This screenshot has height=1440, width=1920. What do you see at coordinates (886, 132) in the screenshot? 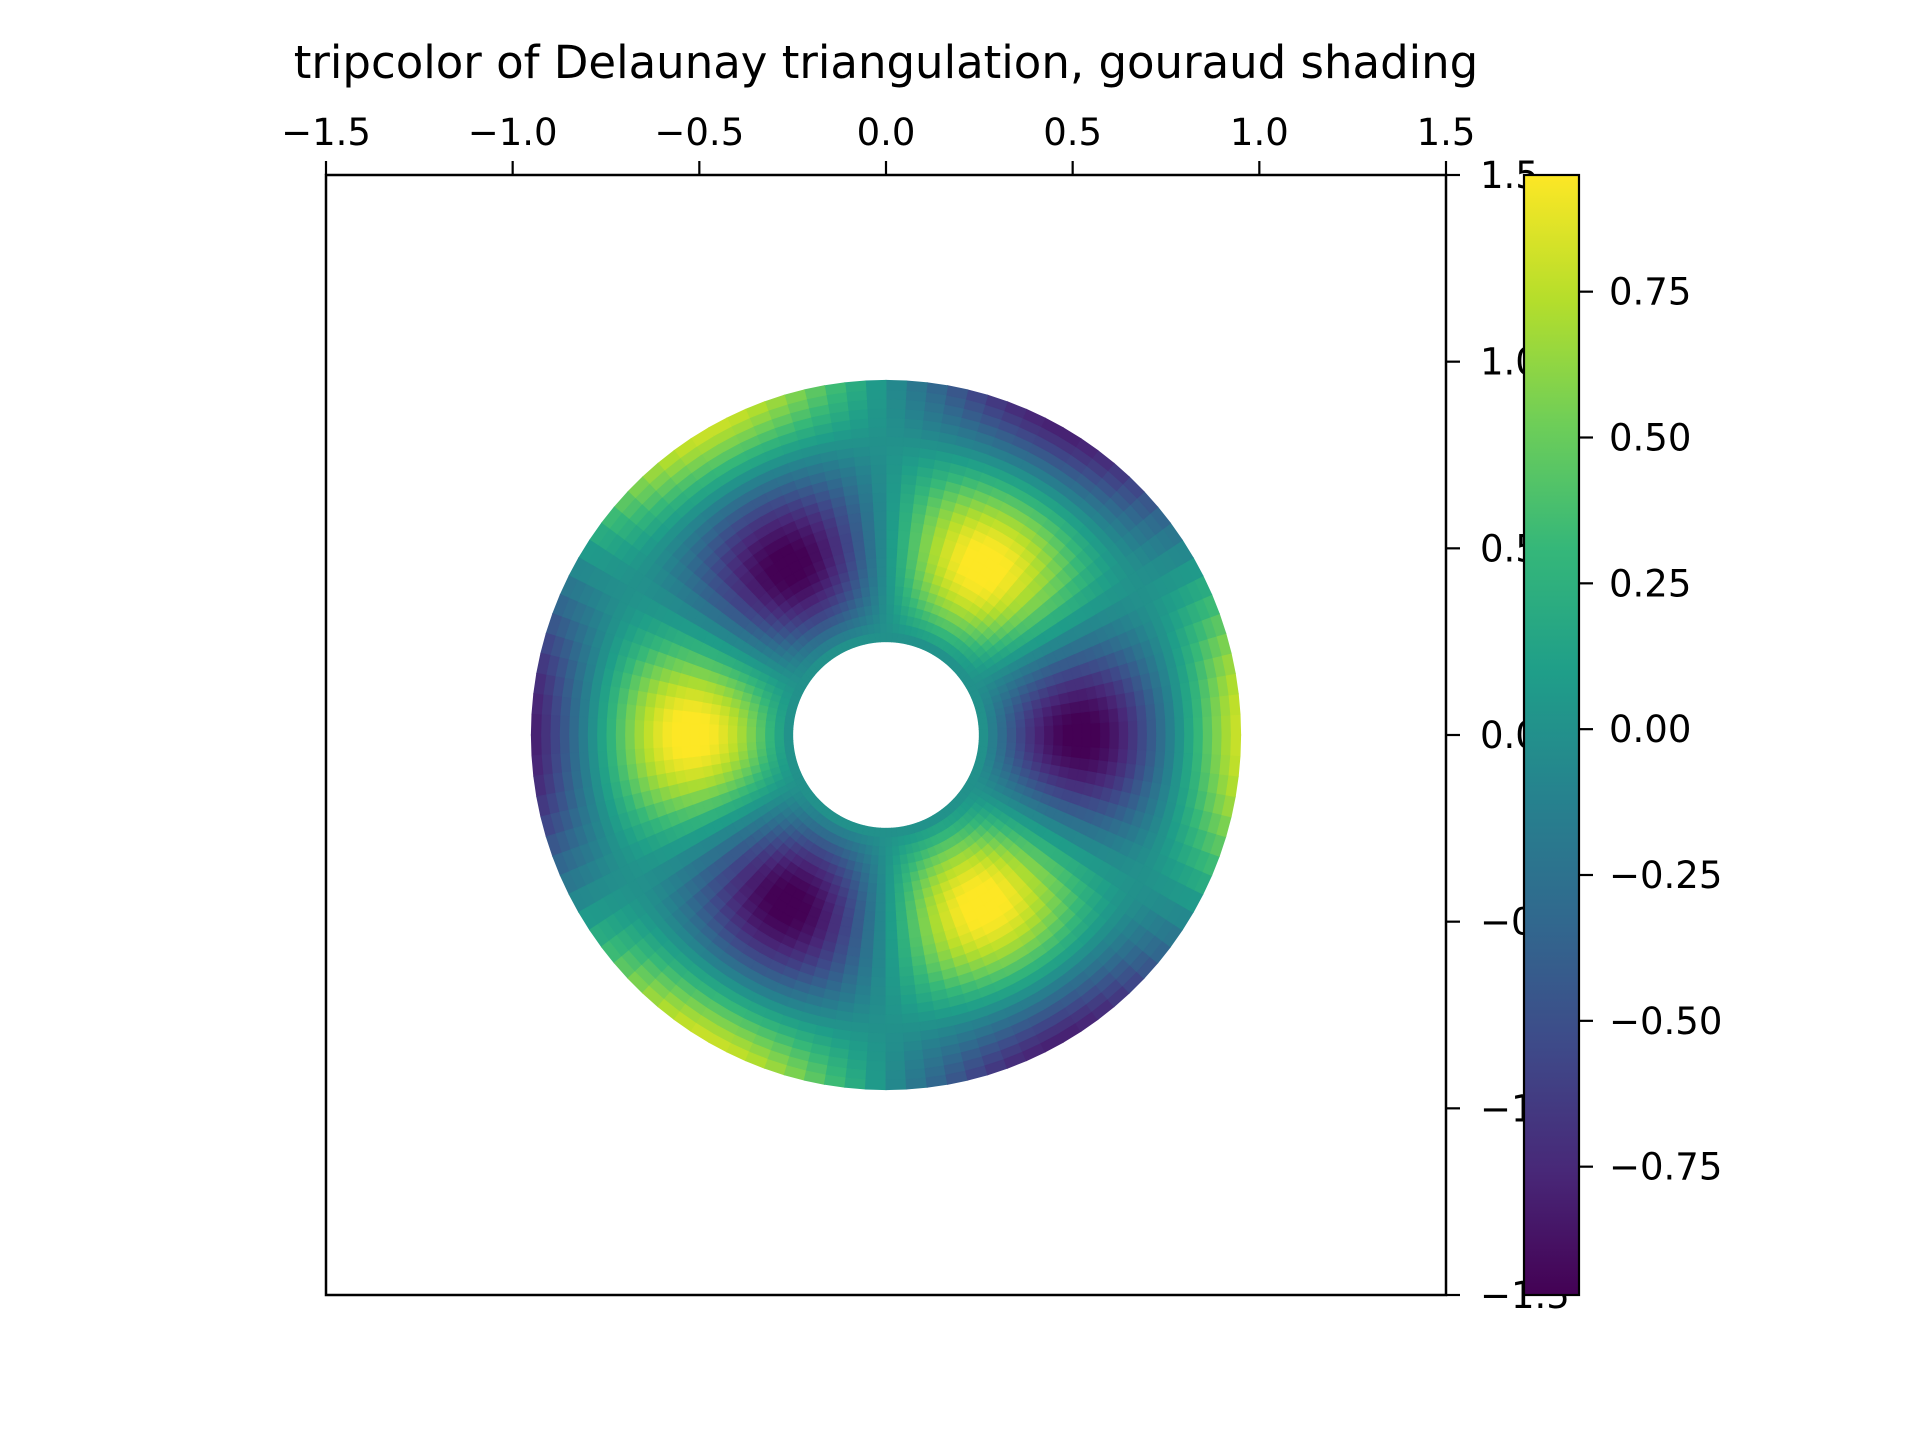
I see `x-tick-label: 0.0` at bounding box center [886, 132].